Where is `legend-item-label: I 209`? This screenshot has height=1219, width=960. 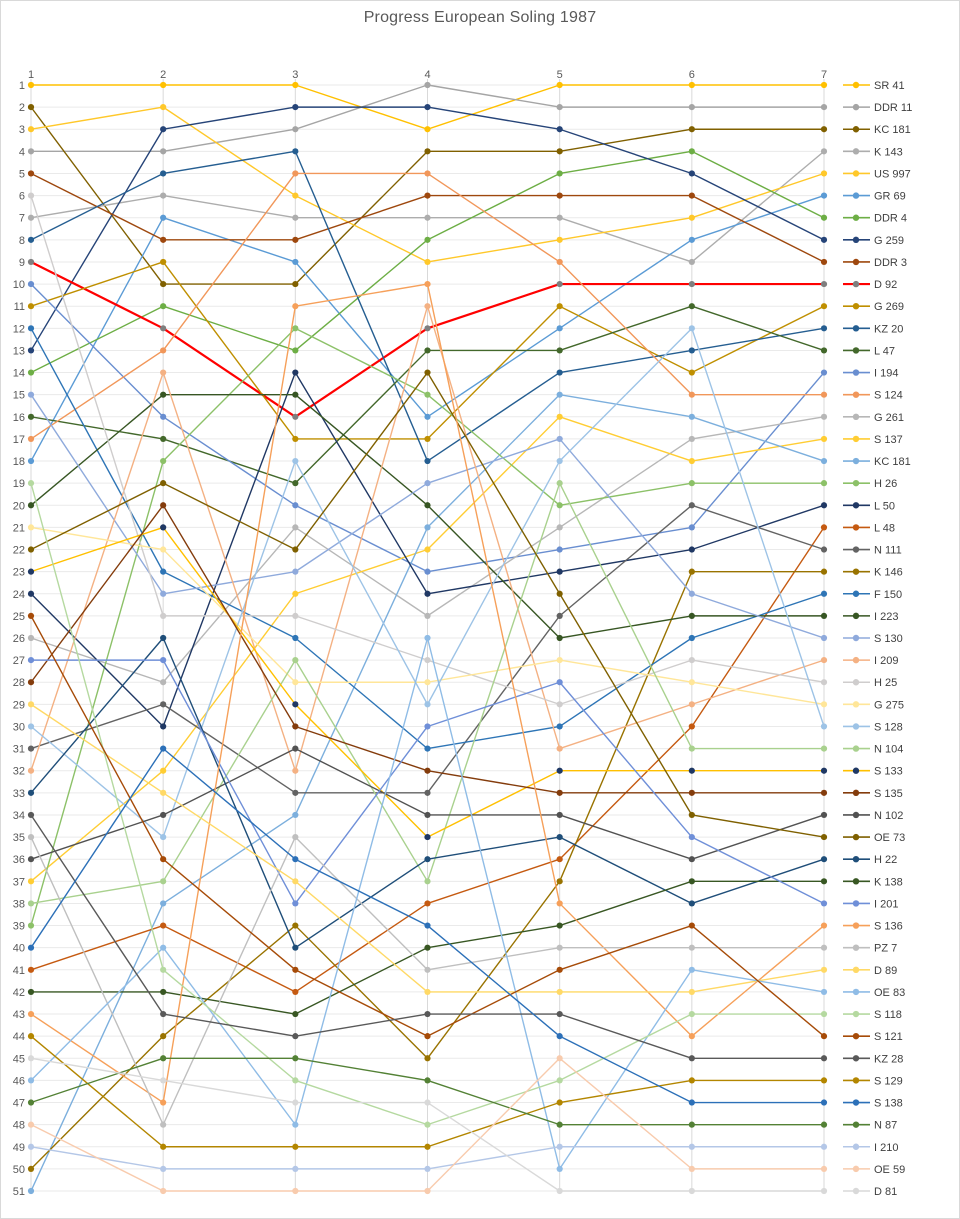
legend-item-label: I 209 is located at coordinates (886, 661).